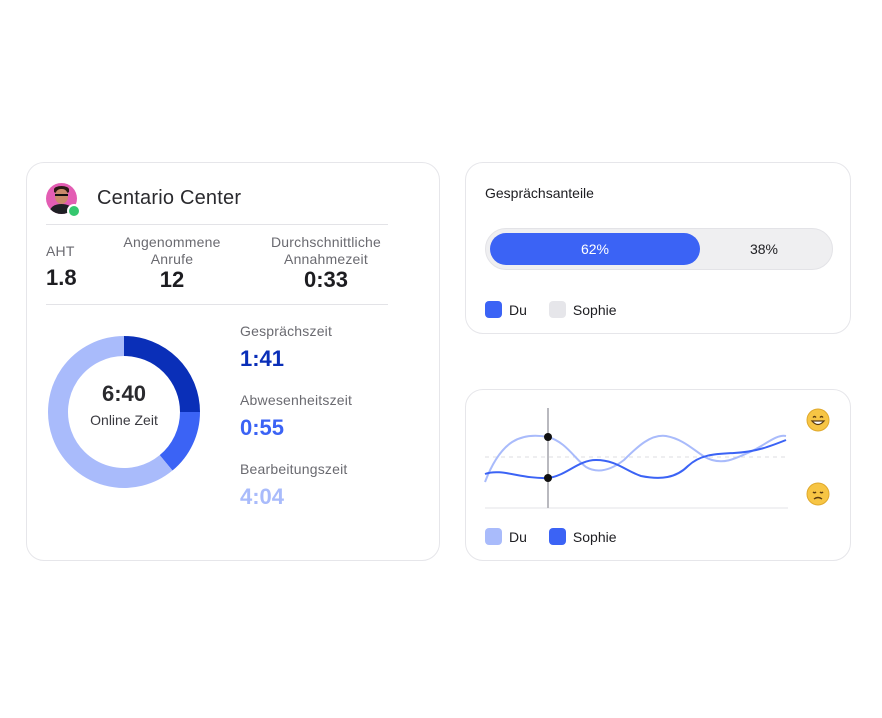 The width and height of the screenshot is (882, 718). I want to click on talk-share-sophie-label: 38%, so click(764, 249).